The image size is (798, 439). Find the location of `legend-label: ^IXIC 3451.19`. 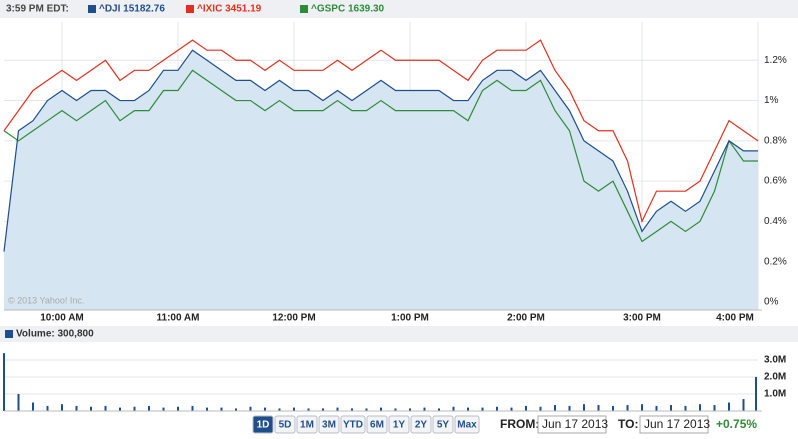

legend-label: ^IXIC 3451.19 is located at coordinates (229, 9).